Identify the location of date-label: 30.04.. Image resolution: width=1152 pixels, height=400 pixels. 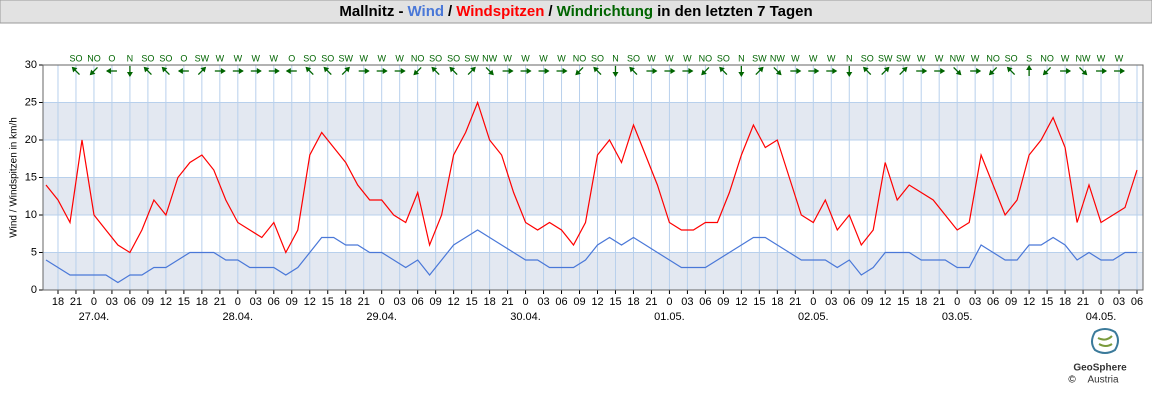
(525, 317).